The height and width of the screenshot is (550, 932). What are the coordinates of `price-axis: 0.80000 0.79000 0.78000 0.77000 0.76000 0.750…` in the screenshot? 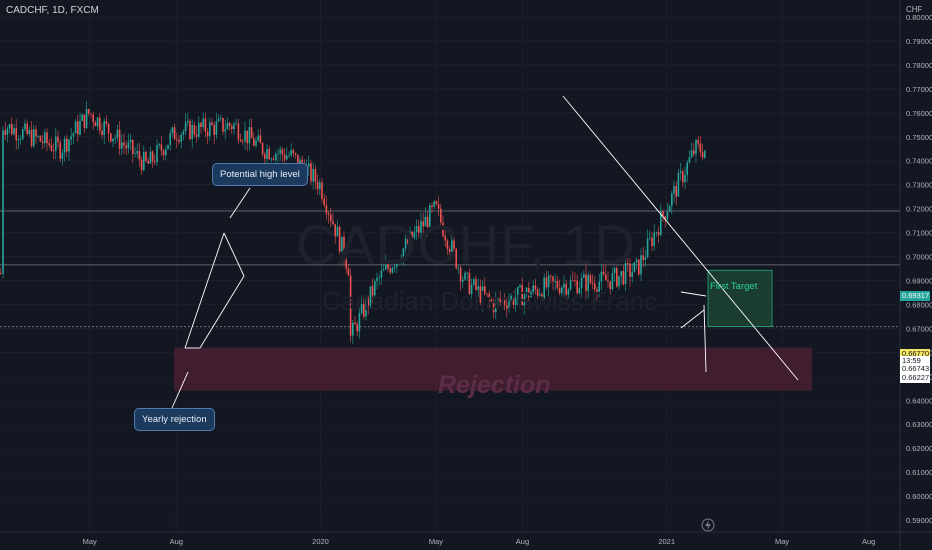 It's located at (915, 275).